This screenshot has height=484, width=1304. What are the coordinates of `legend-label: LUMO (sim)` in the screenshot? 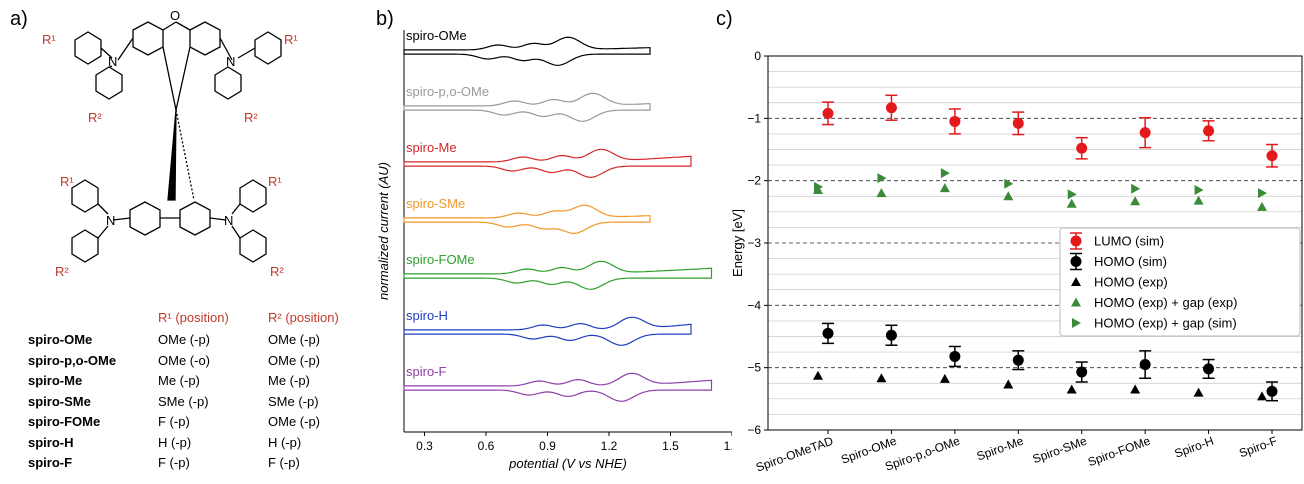 It's located at (1129, 241).